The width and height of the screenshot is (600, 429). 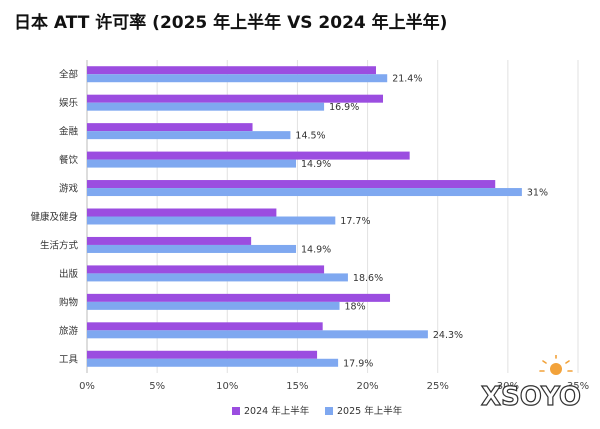 What do you see at coordinates (69, 189) in the screenshot?
I see `category-label: 游戏` at bounding box center [69, 189].